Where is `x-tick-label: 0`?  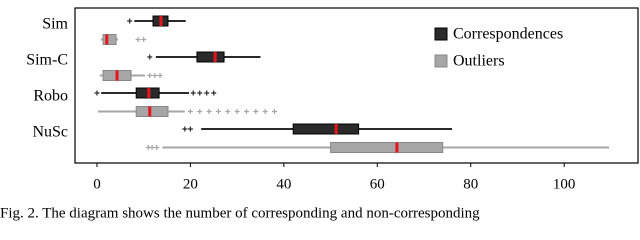
x-tick-label: 0 is located at coordinates (97, 184).